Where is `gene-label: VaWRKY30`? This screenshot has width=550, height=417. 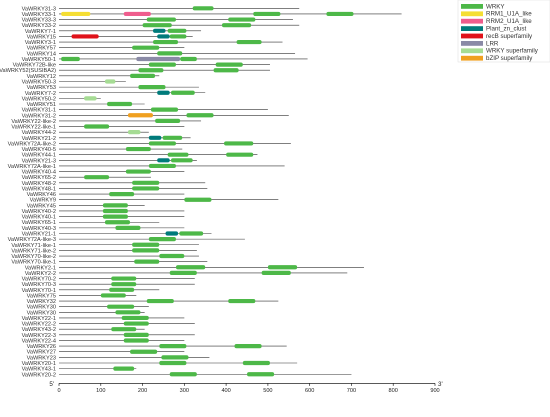 gene-label: VaWRKY30 is located at coordinates (41, 308).